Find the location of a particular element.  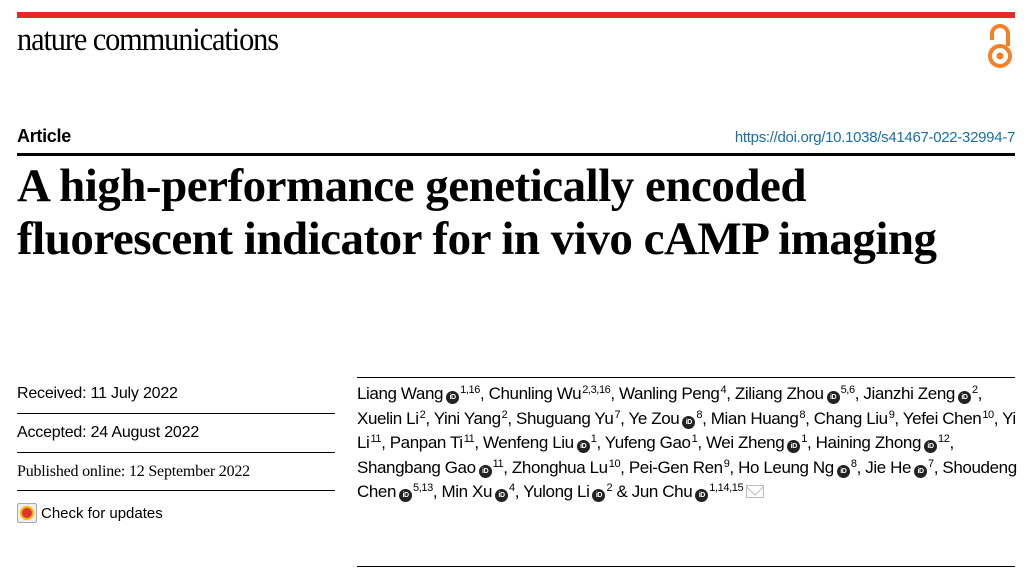

author: Chunling Wu2,3,16 is located at coordinates (550, 393).